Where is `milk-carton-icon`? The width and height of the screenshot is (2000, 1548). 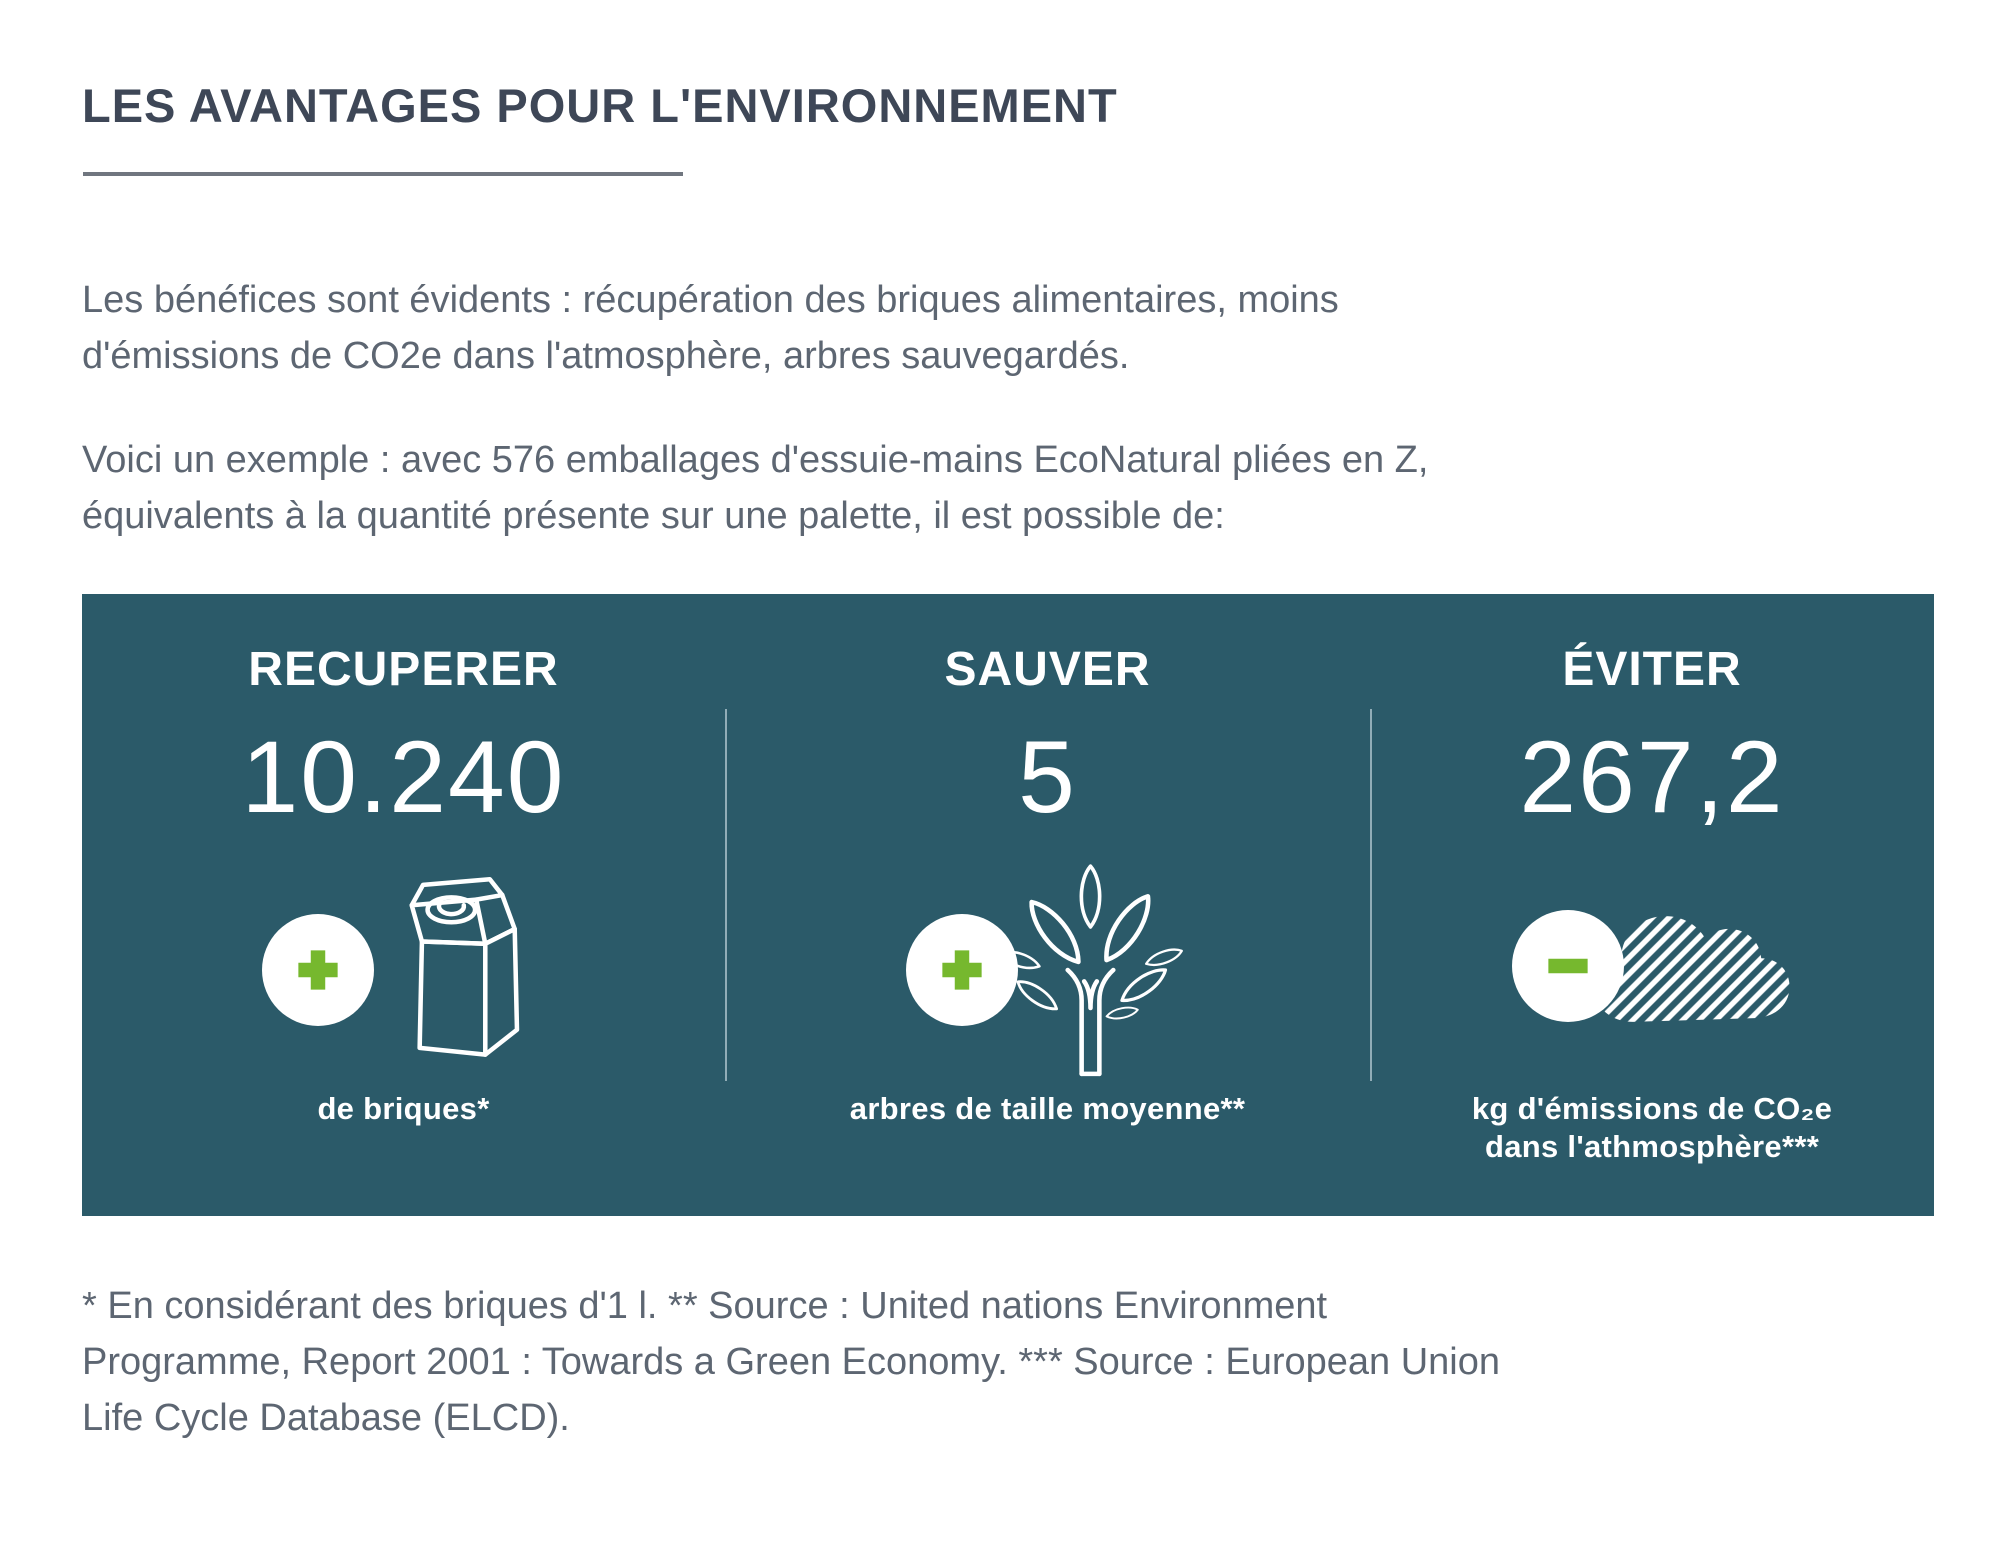 milk-carton-icon is located at coordinates (463, 966).